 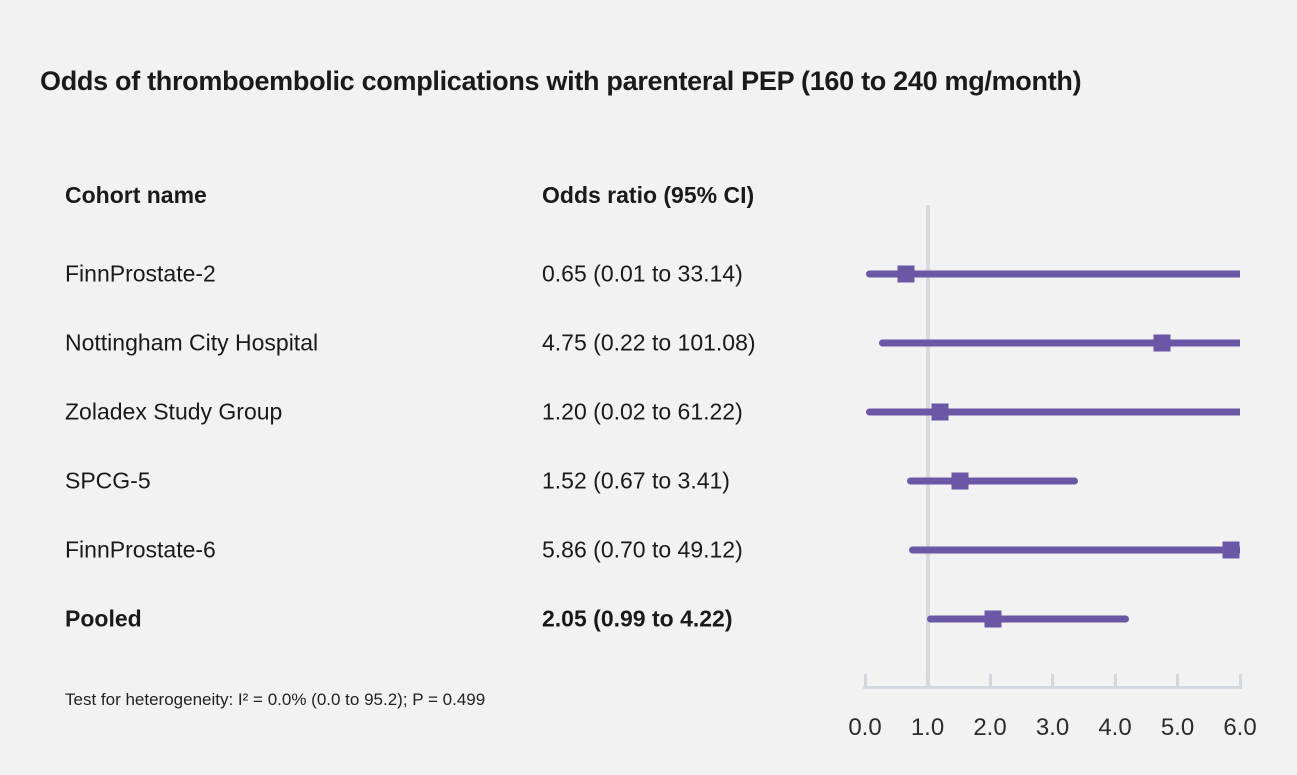 I want to click on odds-ratio-value: 5.86 (0.70 to 49.12), so click(x=642, y=549).